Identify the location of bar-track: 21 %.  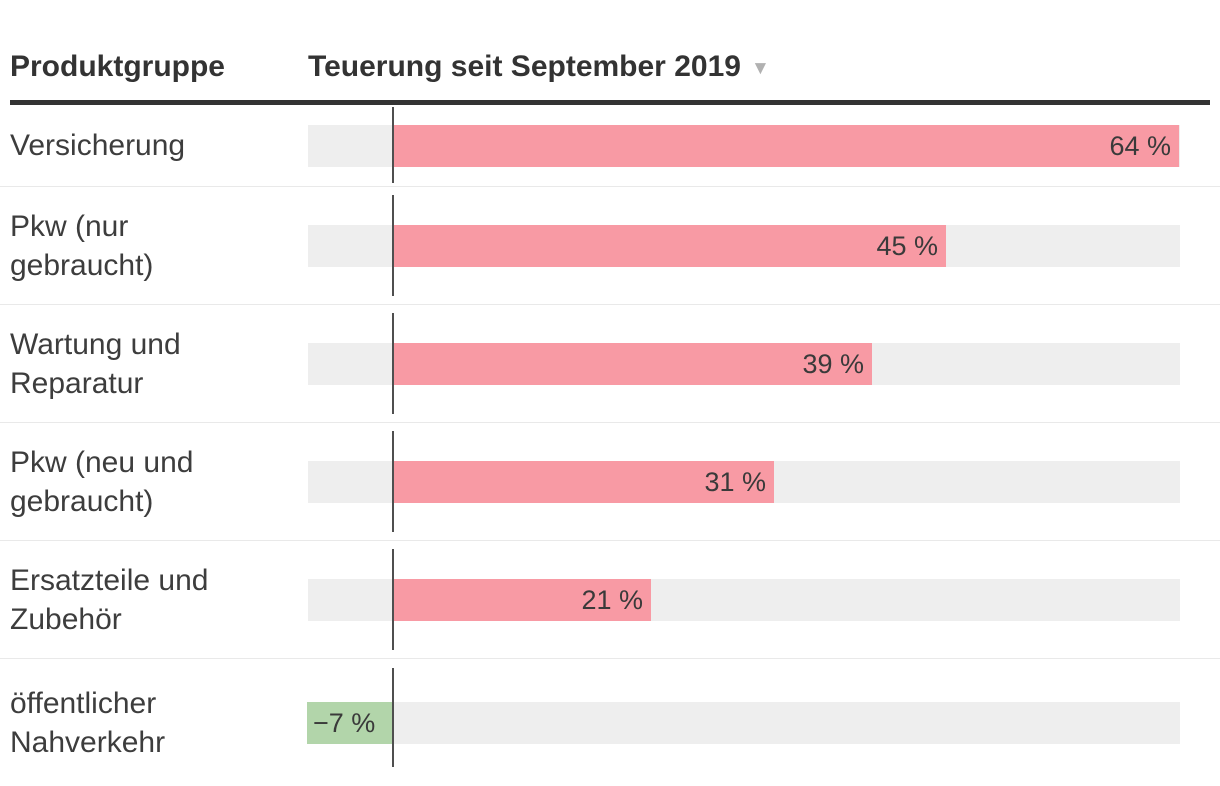
(744, 599).